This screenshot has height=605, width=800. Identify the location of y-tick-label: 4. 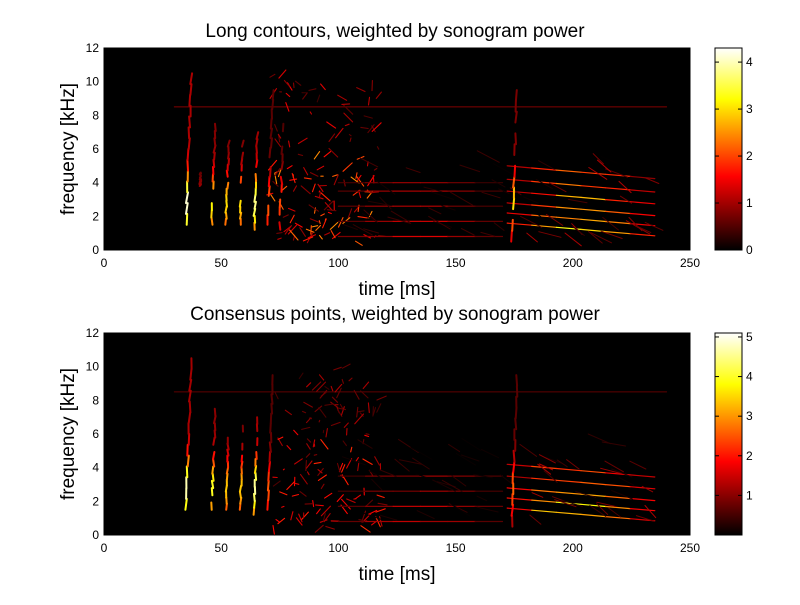
(95, 183).